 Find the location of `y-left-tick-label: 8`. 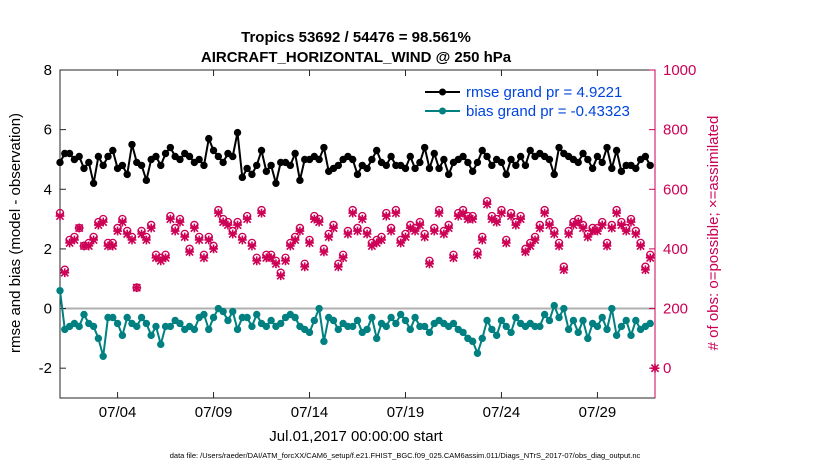

y-left-tick-label: 8 is located at coordinates (48, 70).